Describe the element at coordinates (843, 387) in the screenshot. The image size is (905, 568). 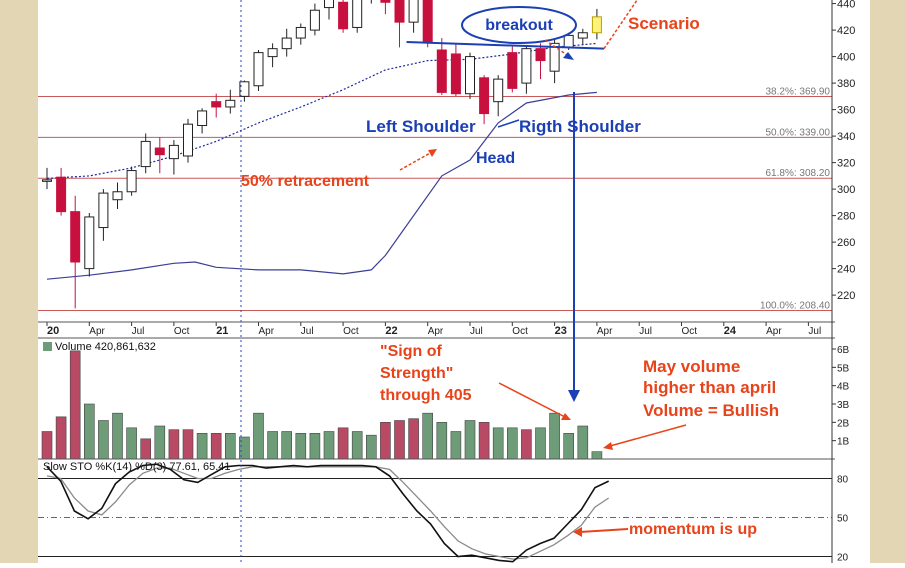
I see `volume-tick-label: 4B` at that location.